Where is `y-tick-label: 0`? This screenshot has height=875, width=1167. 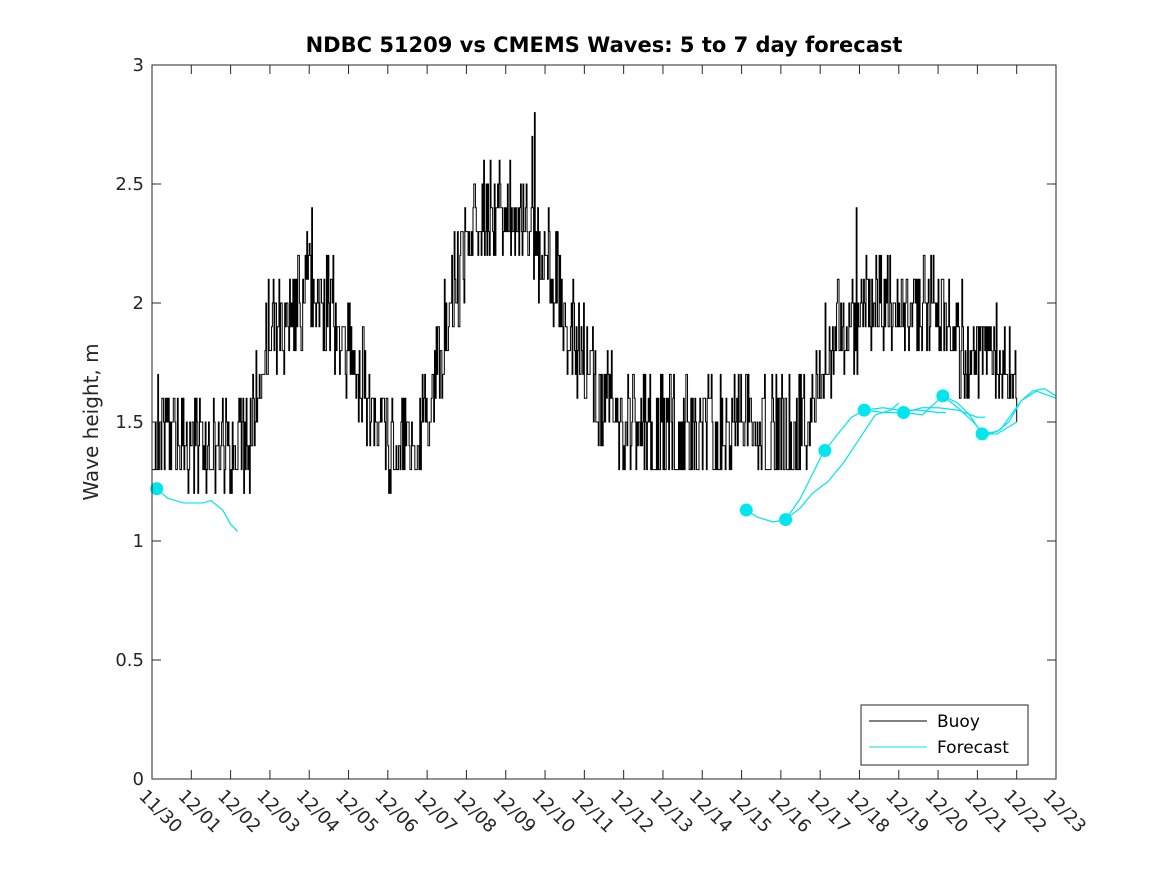 y-tick-label: 0 is located at coordinates (138, 779).